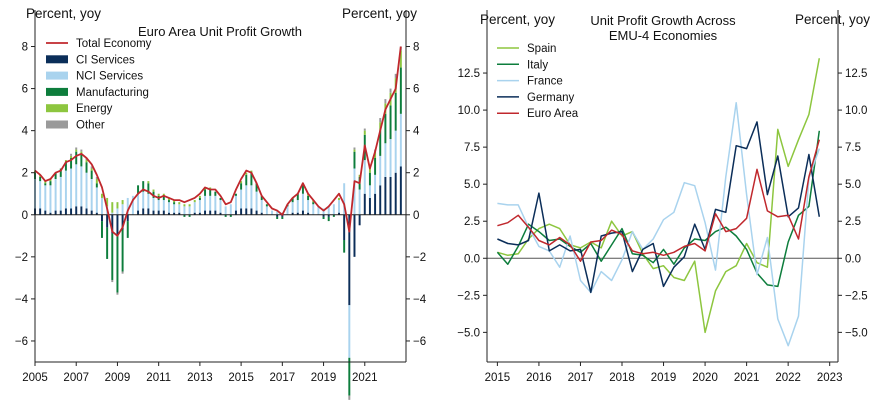 The width and height of the screenshot is (889, 400). Describe the element at coordinates (541, 49) in the screenshot. I see `legend-label-spain: Spain` at that location.